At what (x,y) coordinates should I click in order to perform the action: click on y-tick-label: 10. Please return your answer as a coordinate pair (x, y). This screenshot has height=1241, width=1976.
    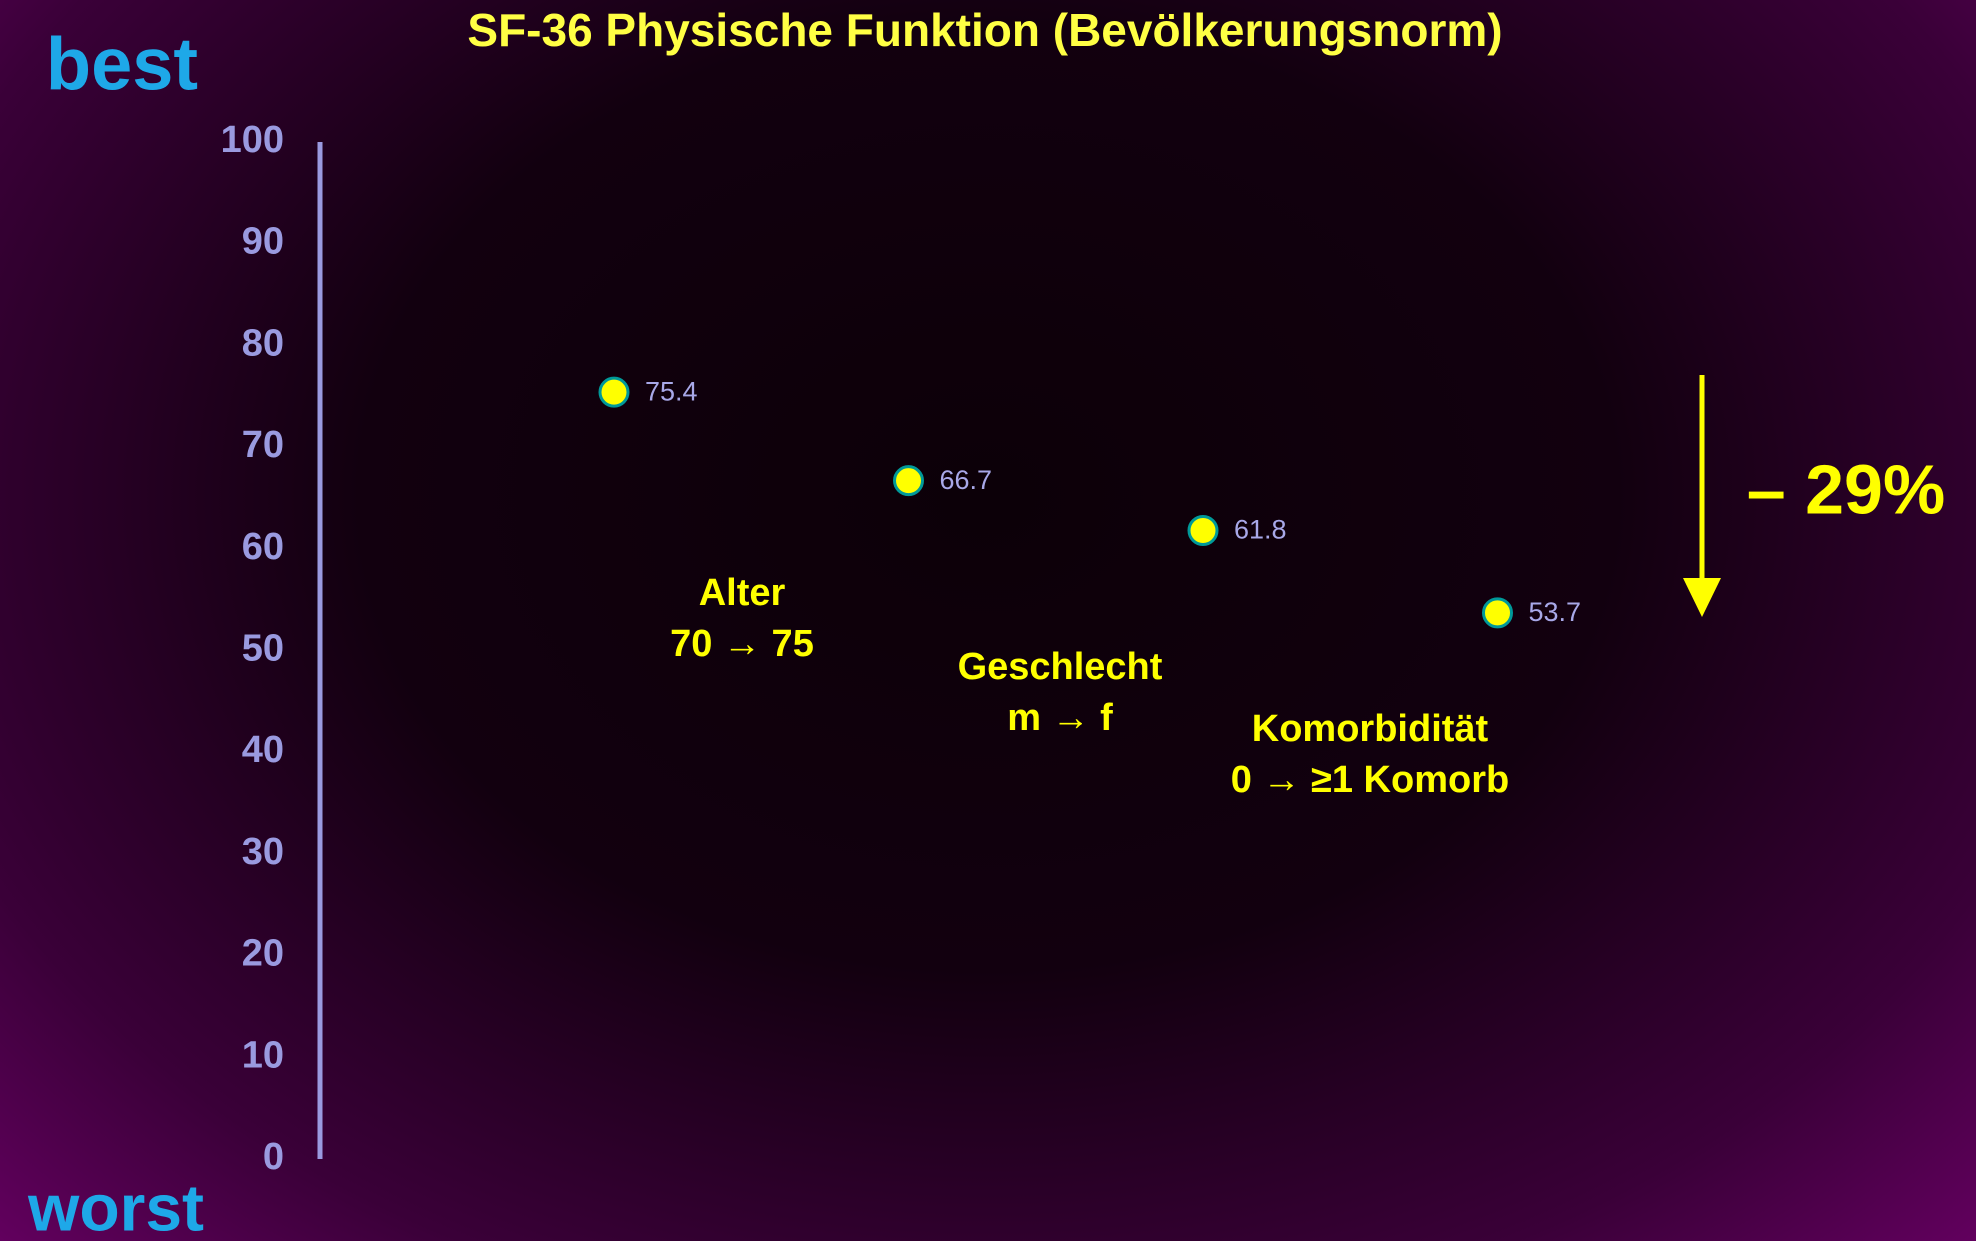
    Looking at the image, I should click on (263, 1055).